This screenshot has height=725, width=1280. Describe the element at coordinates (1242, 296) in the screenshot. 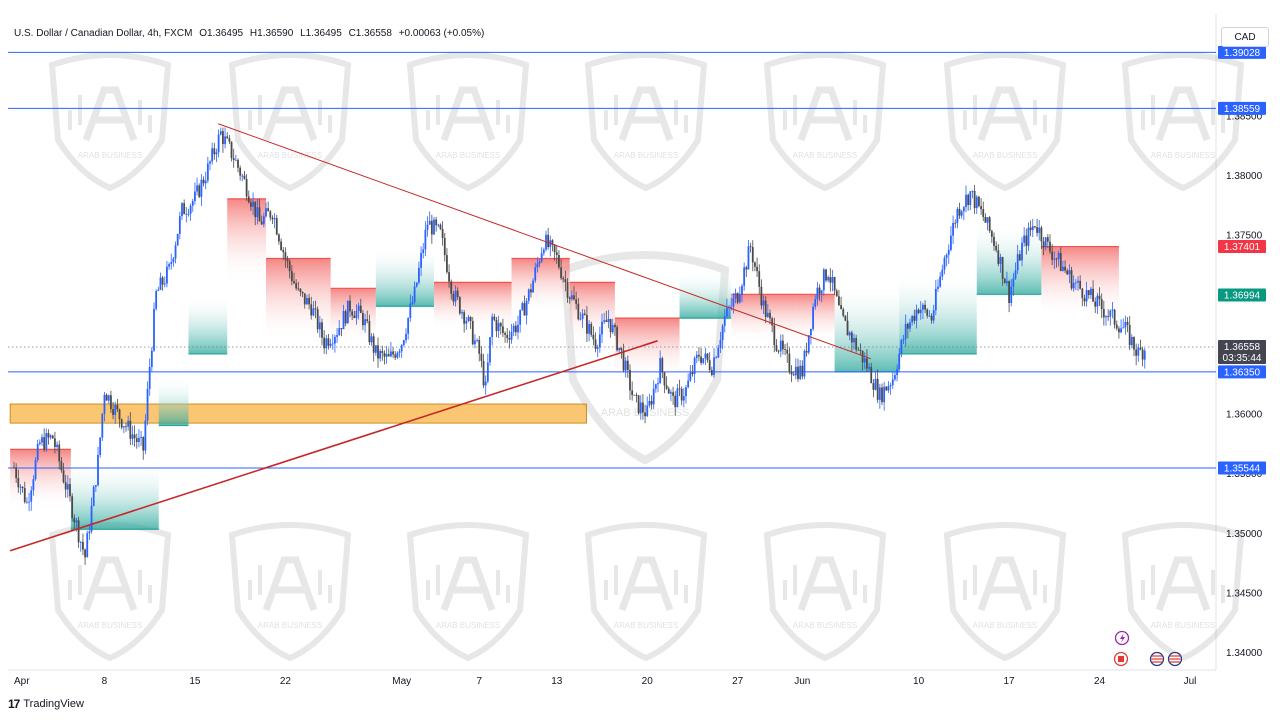

I see `indicator-tag-label: 1.36994` at that location.